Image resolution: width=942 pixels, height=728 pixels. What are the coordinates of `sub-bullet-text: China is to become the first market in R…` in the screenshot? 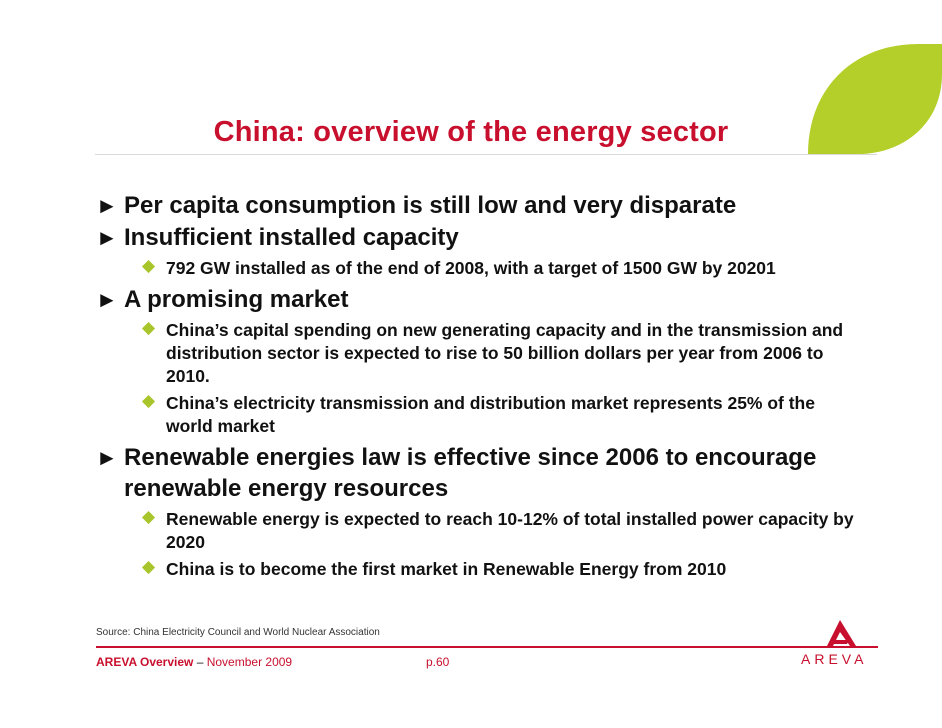 It's located at (446, 569).